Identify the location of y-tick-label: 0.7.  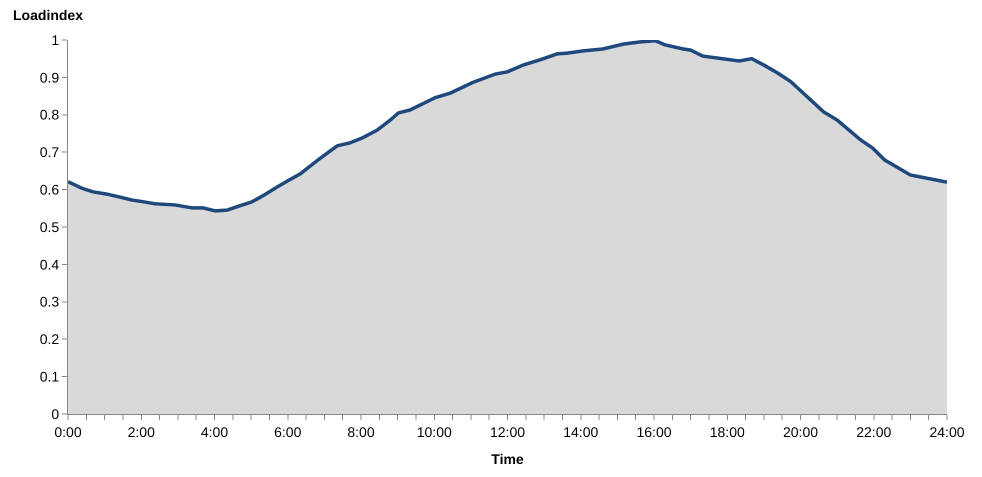
(50, 152).